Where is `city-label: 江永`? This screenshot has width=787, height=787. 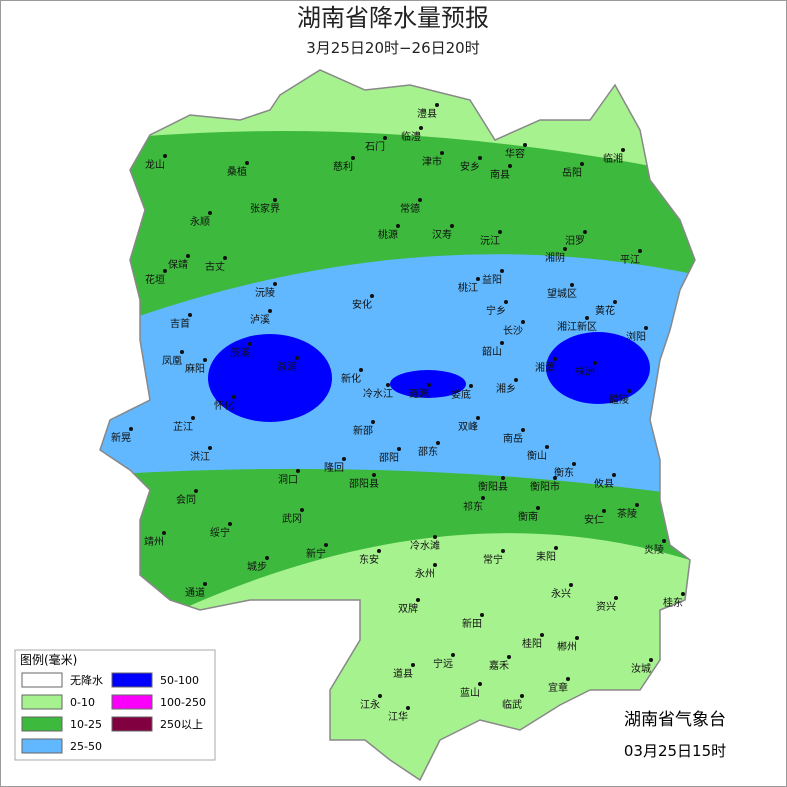 city-label: 江永 is located at coordinates (370, 704).